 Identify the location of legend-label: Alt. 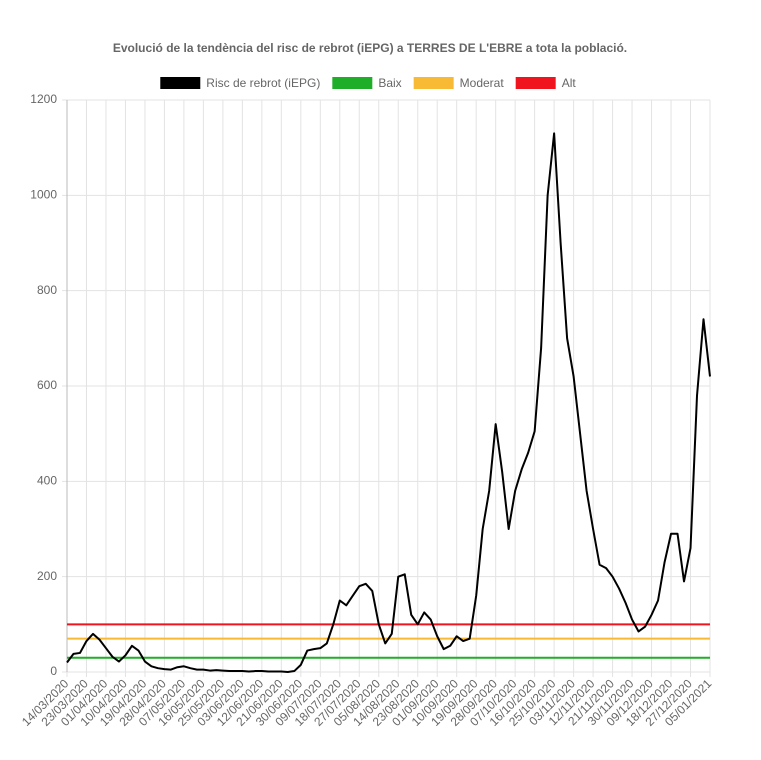
(569, 83).